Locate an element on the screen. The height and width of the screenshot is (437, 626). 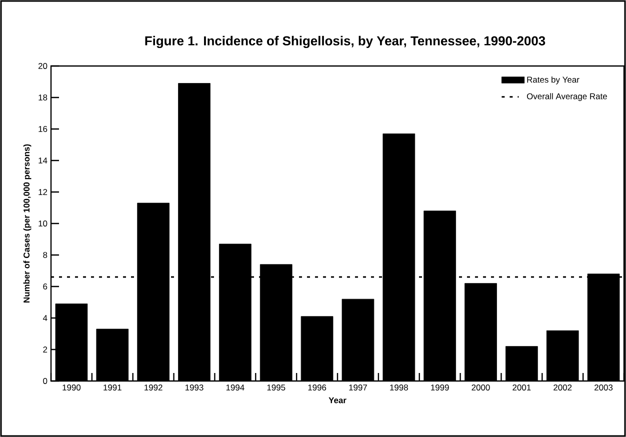
y-tick-label: 18 is located at coordinates (43, 97).